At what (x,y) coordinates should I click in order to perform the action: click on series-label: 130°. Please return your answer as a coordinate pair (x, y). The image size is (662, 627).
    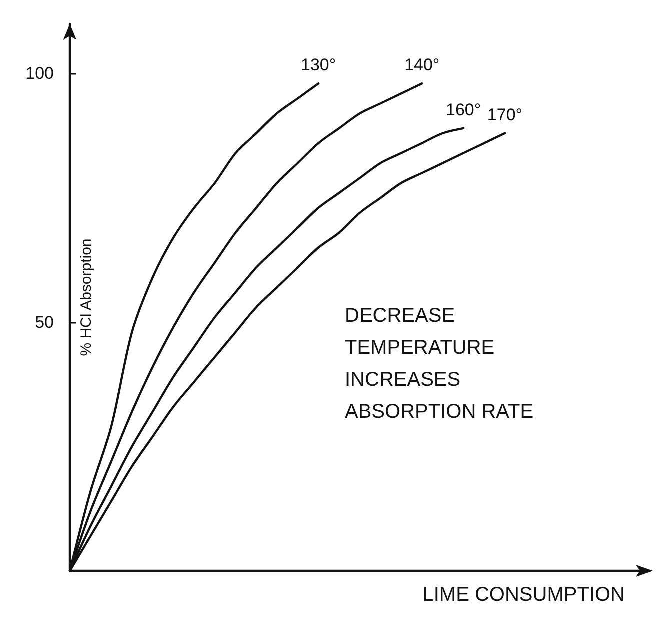
    Looking at the image, I should click on (318, 65).